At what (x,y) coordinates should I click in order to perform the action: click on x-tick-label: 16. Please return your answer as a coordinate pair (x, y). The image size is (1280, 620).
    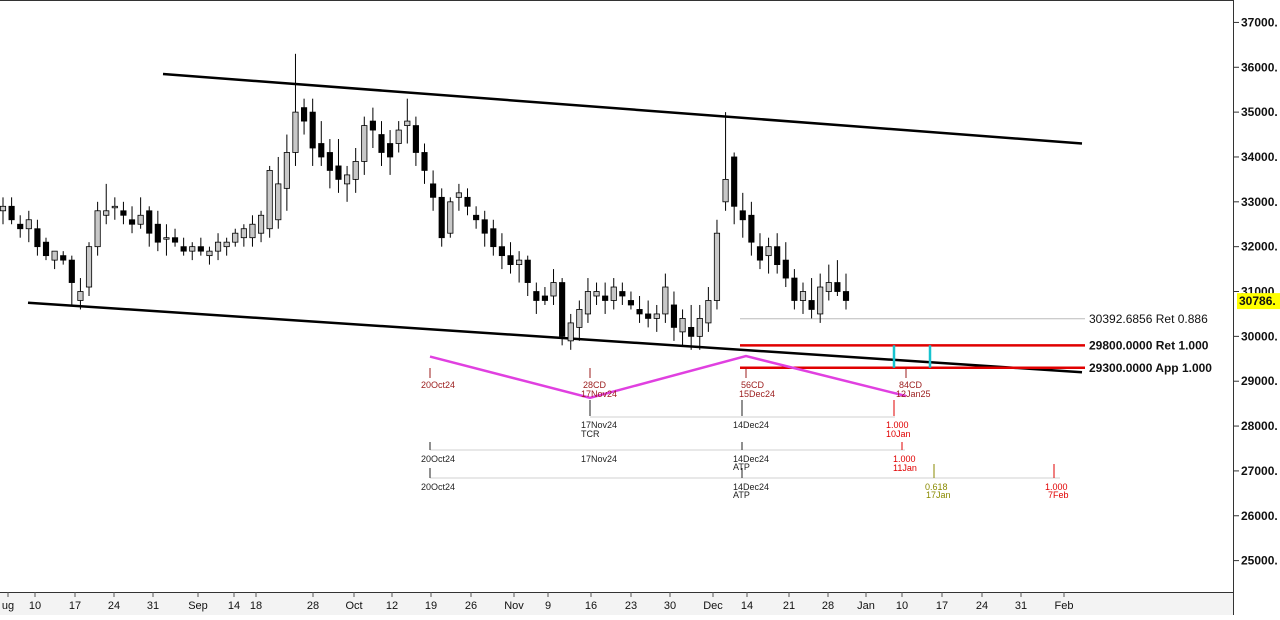
    Looking at the image, I should click on (591, 606).